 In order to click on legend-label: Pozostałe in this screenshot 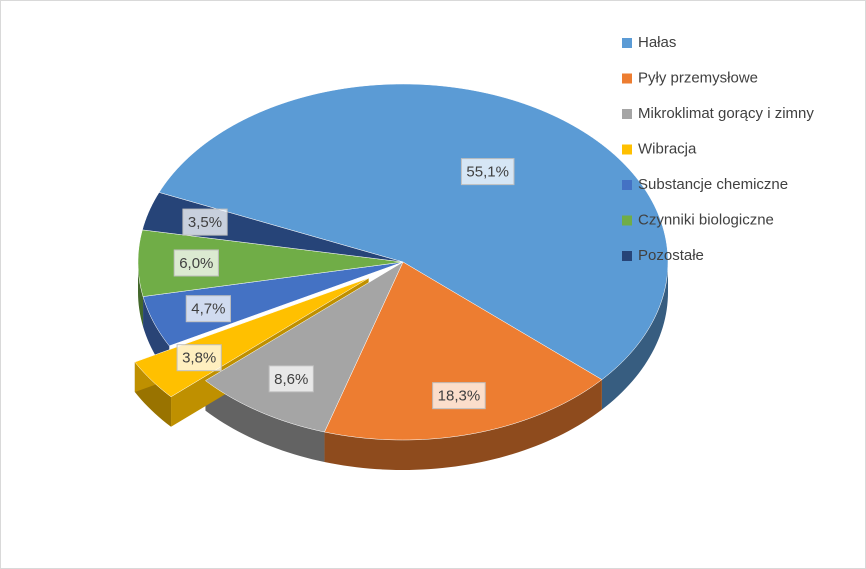, I will do `click(671, 255)`.